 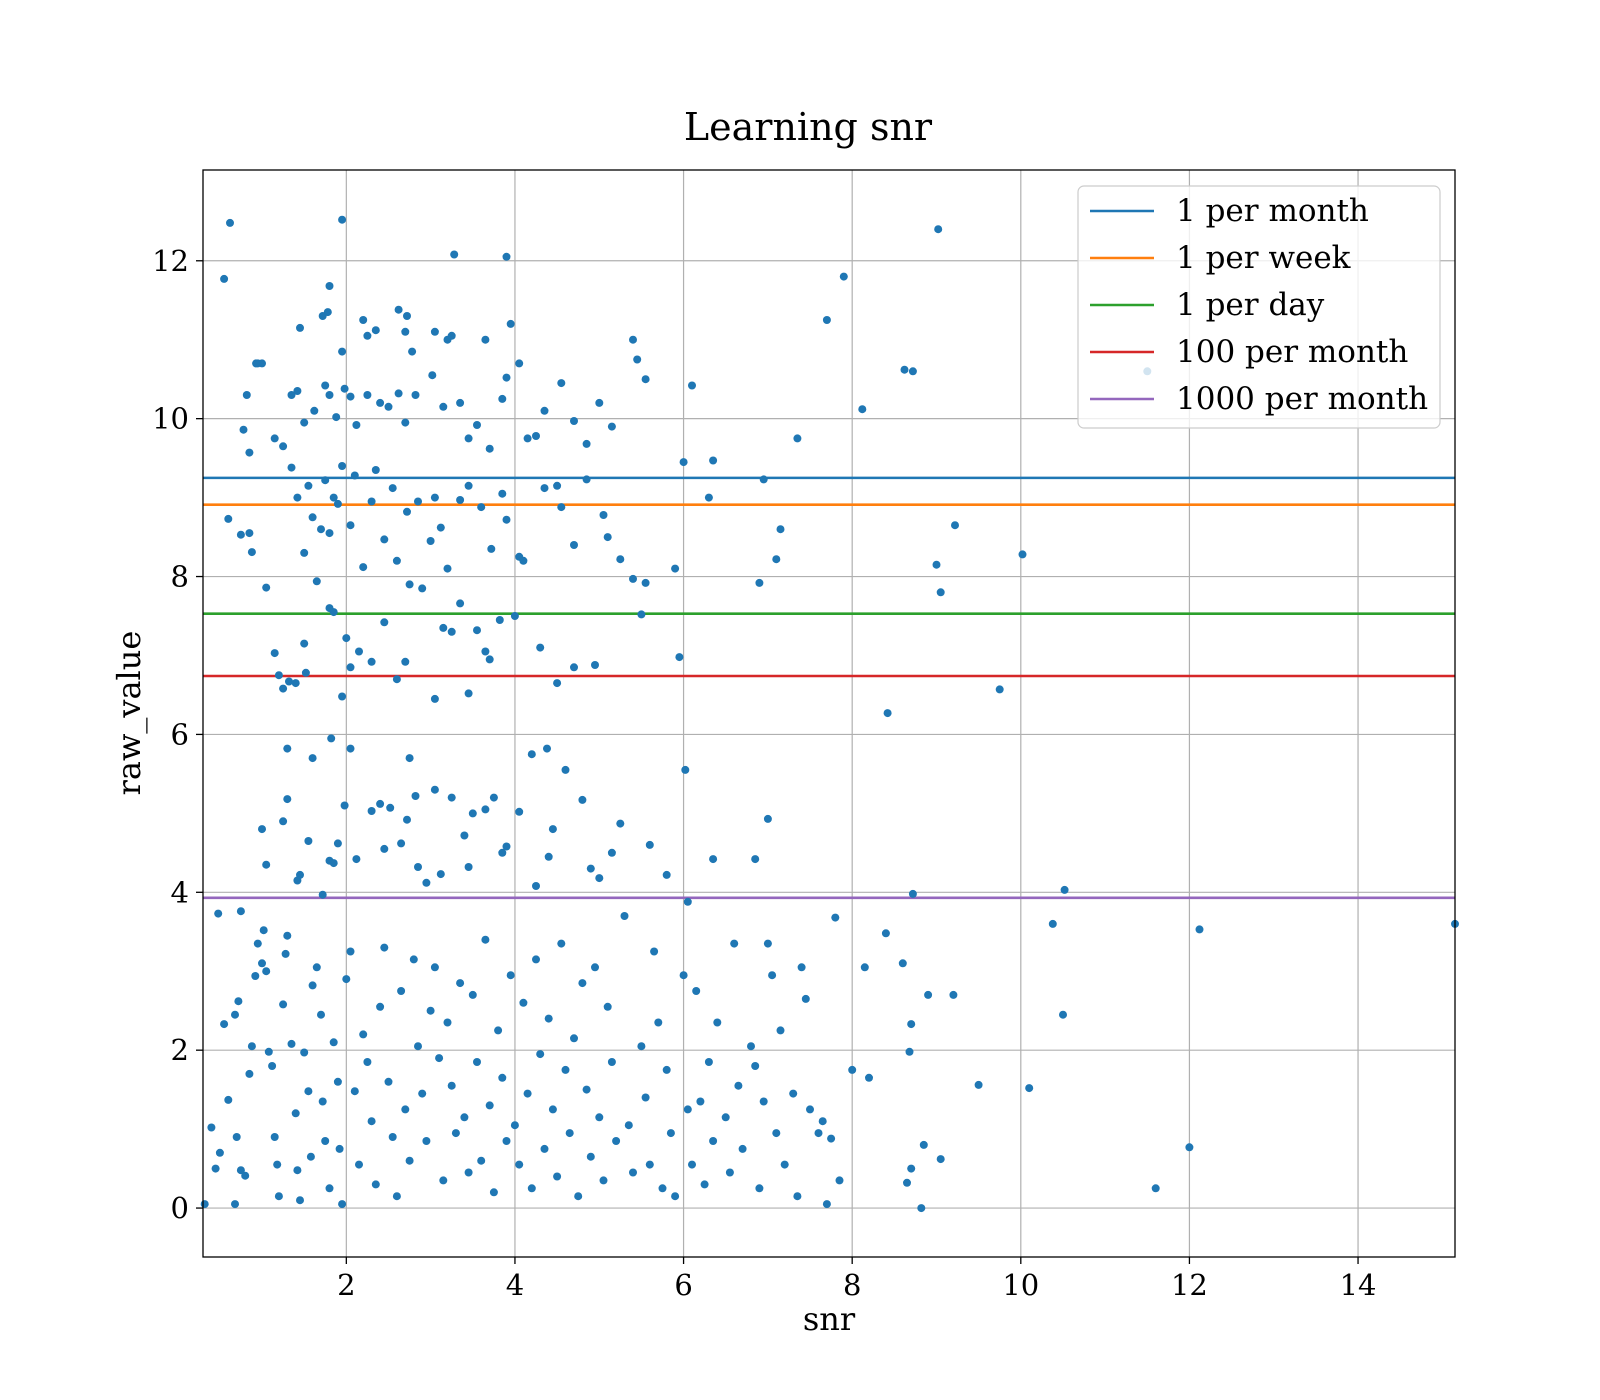 I want to click on legend-label: 1 per week, so click(x=1263, y=258).